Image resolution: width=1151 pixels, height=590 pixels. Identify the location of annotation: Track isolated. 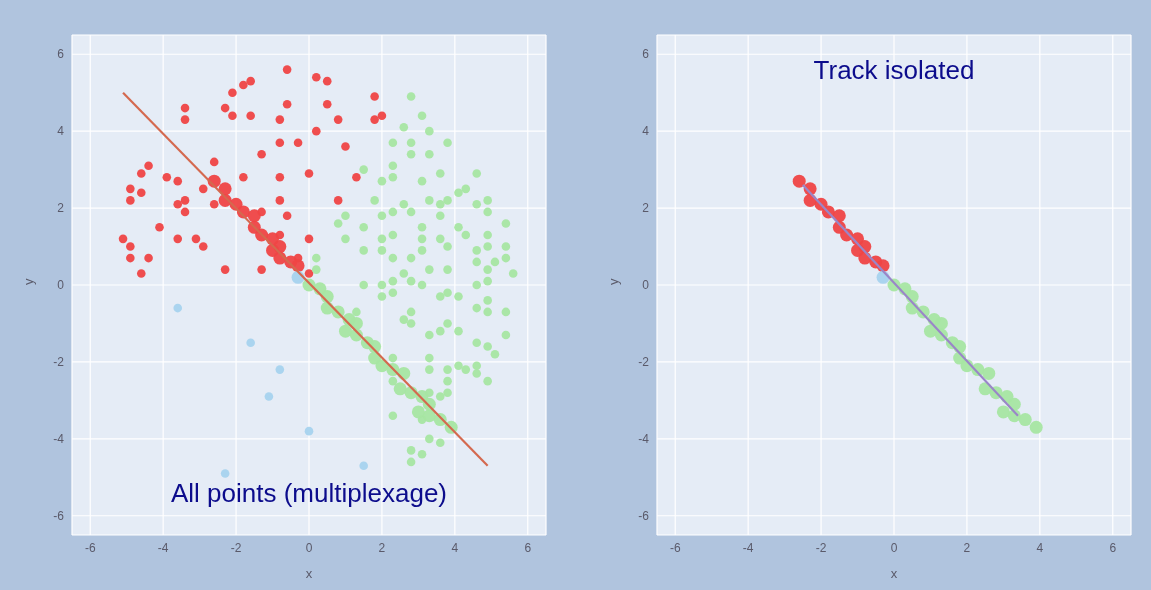
(894, 70).